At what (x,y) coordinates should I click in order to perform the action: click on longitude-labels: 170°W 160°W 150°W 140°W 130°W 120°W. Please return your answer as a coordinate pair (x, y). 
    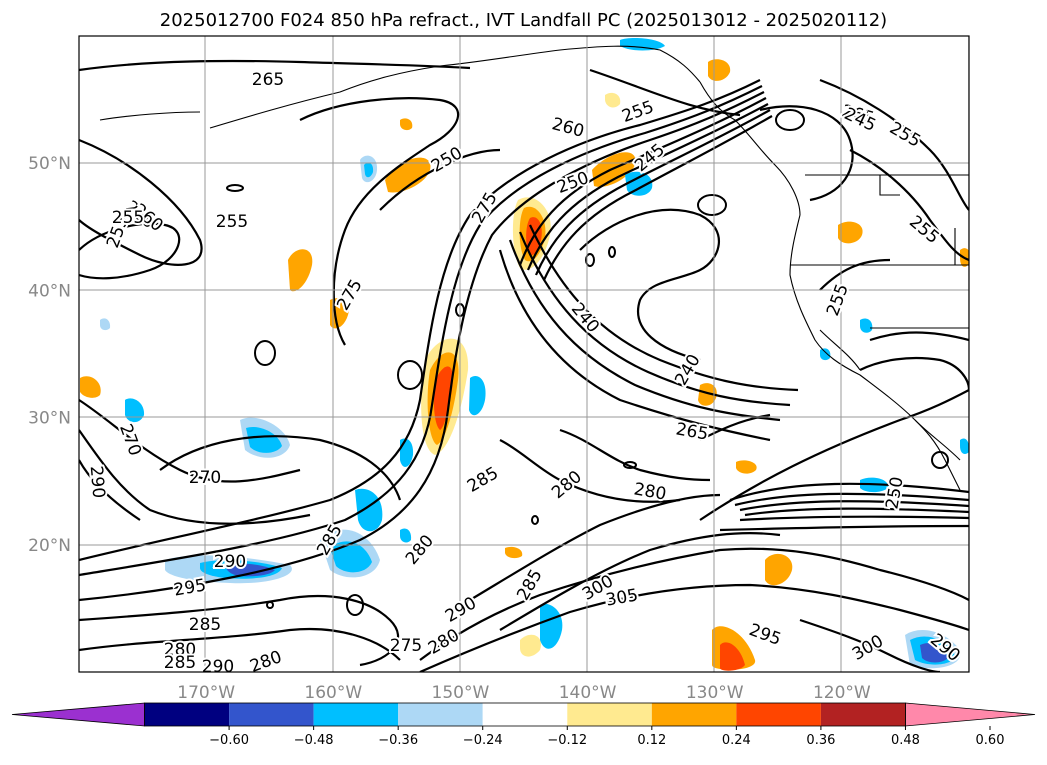
    Looking at the image, I should click on (524, 693).